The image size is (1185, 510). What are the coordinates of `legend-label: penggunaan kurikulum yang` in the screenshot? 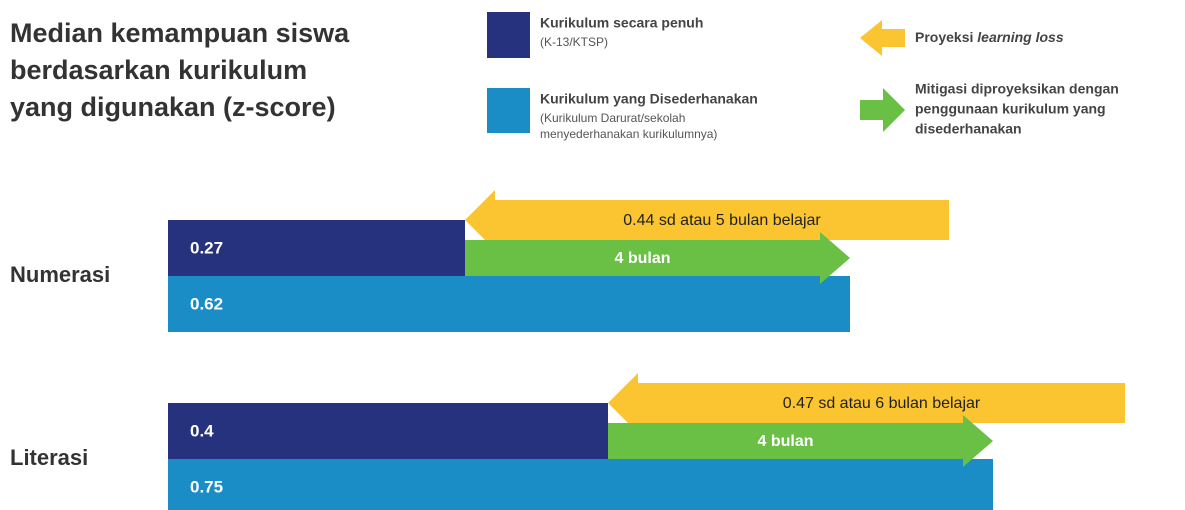 It's located at (1010, 109).